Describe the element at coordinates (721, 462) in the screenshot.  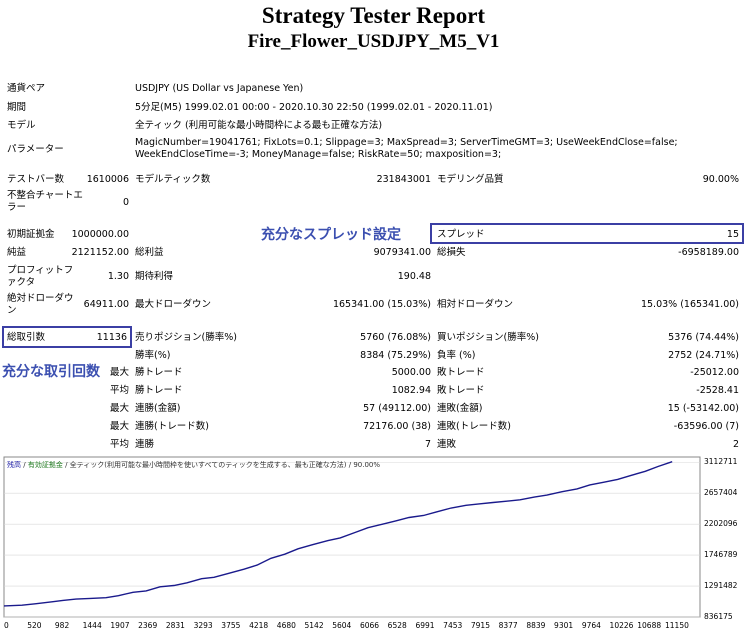
I see `y-tick-label: 3112711` at that location.